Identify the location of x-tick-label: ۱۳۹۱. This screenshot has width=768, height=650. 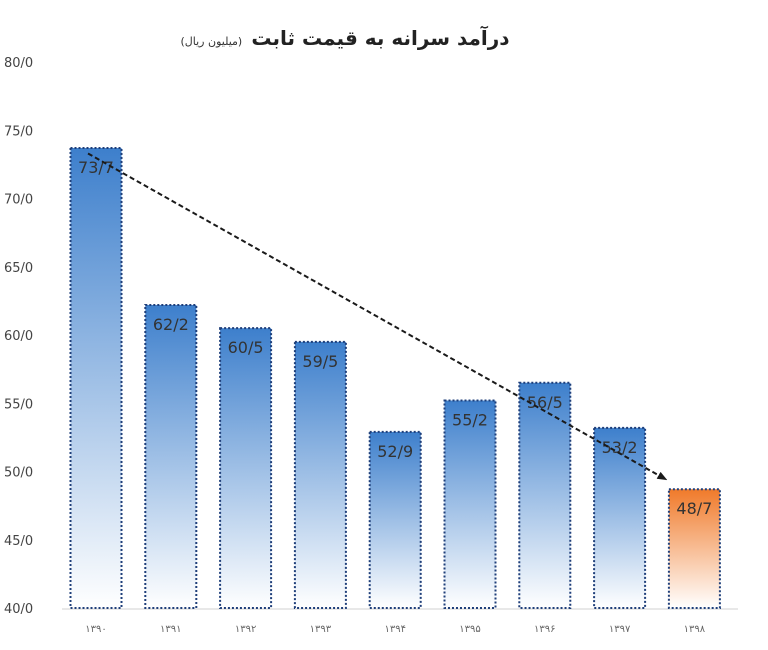
(170, 629).